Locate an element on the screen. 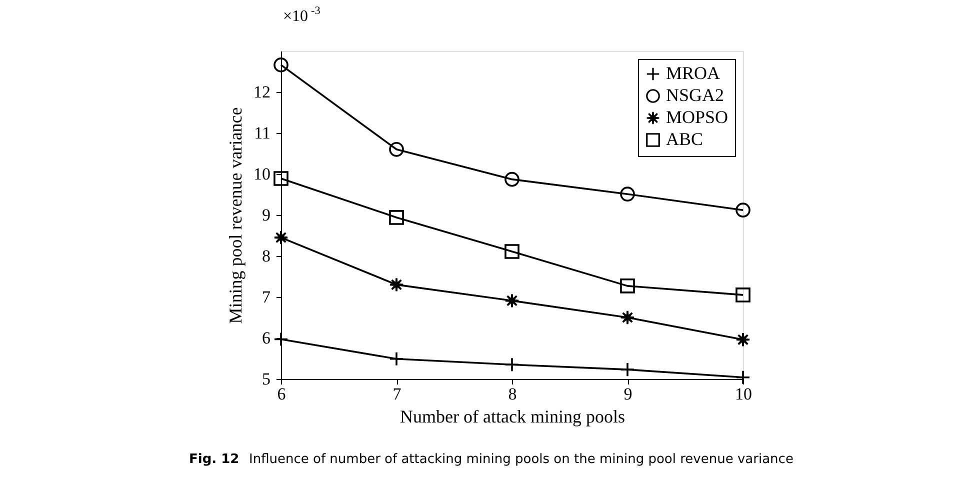 The image size is (957, 482). x-tick-label: 9 is located at coordinates (628, 394).